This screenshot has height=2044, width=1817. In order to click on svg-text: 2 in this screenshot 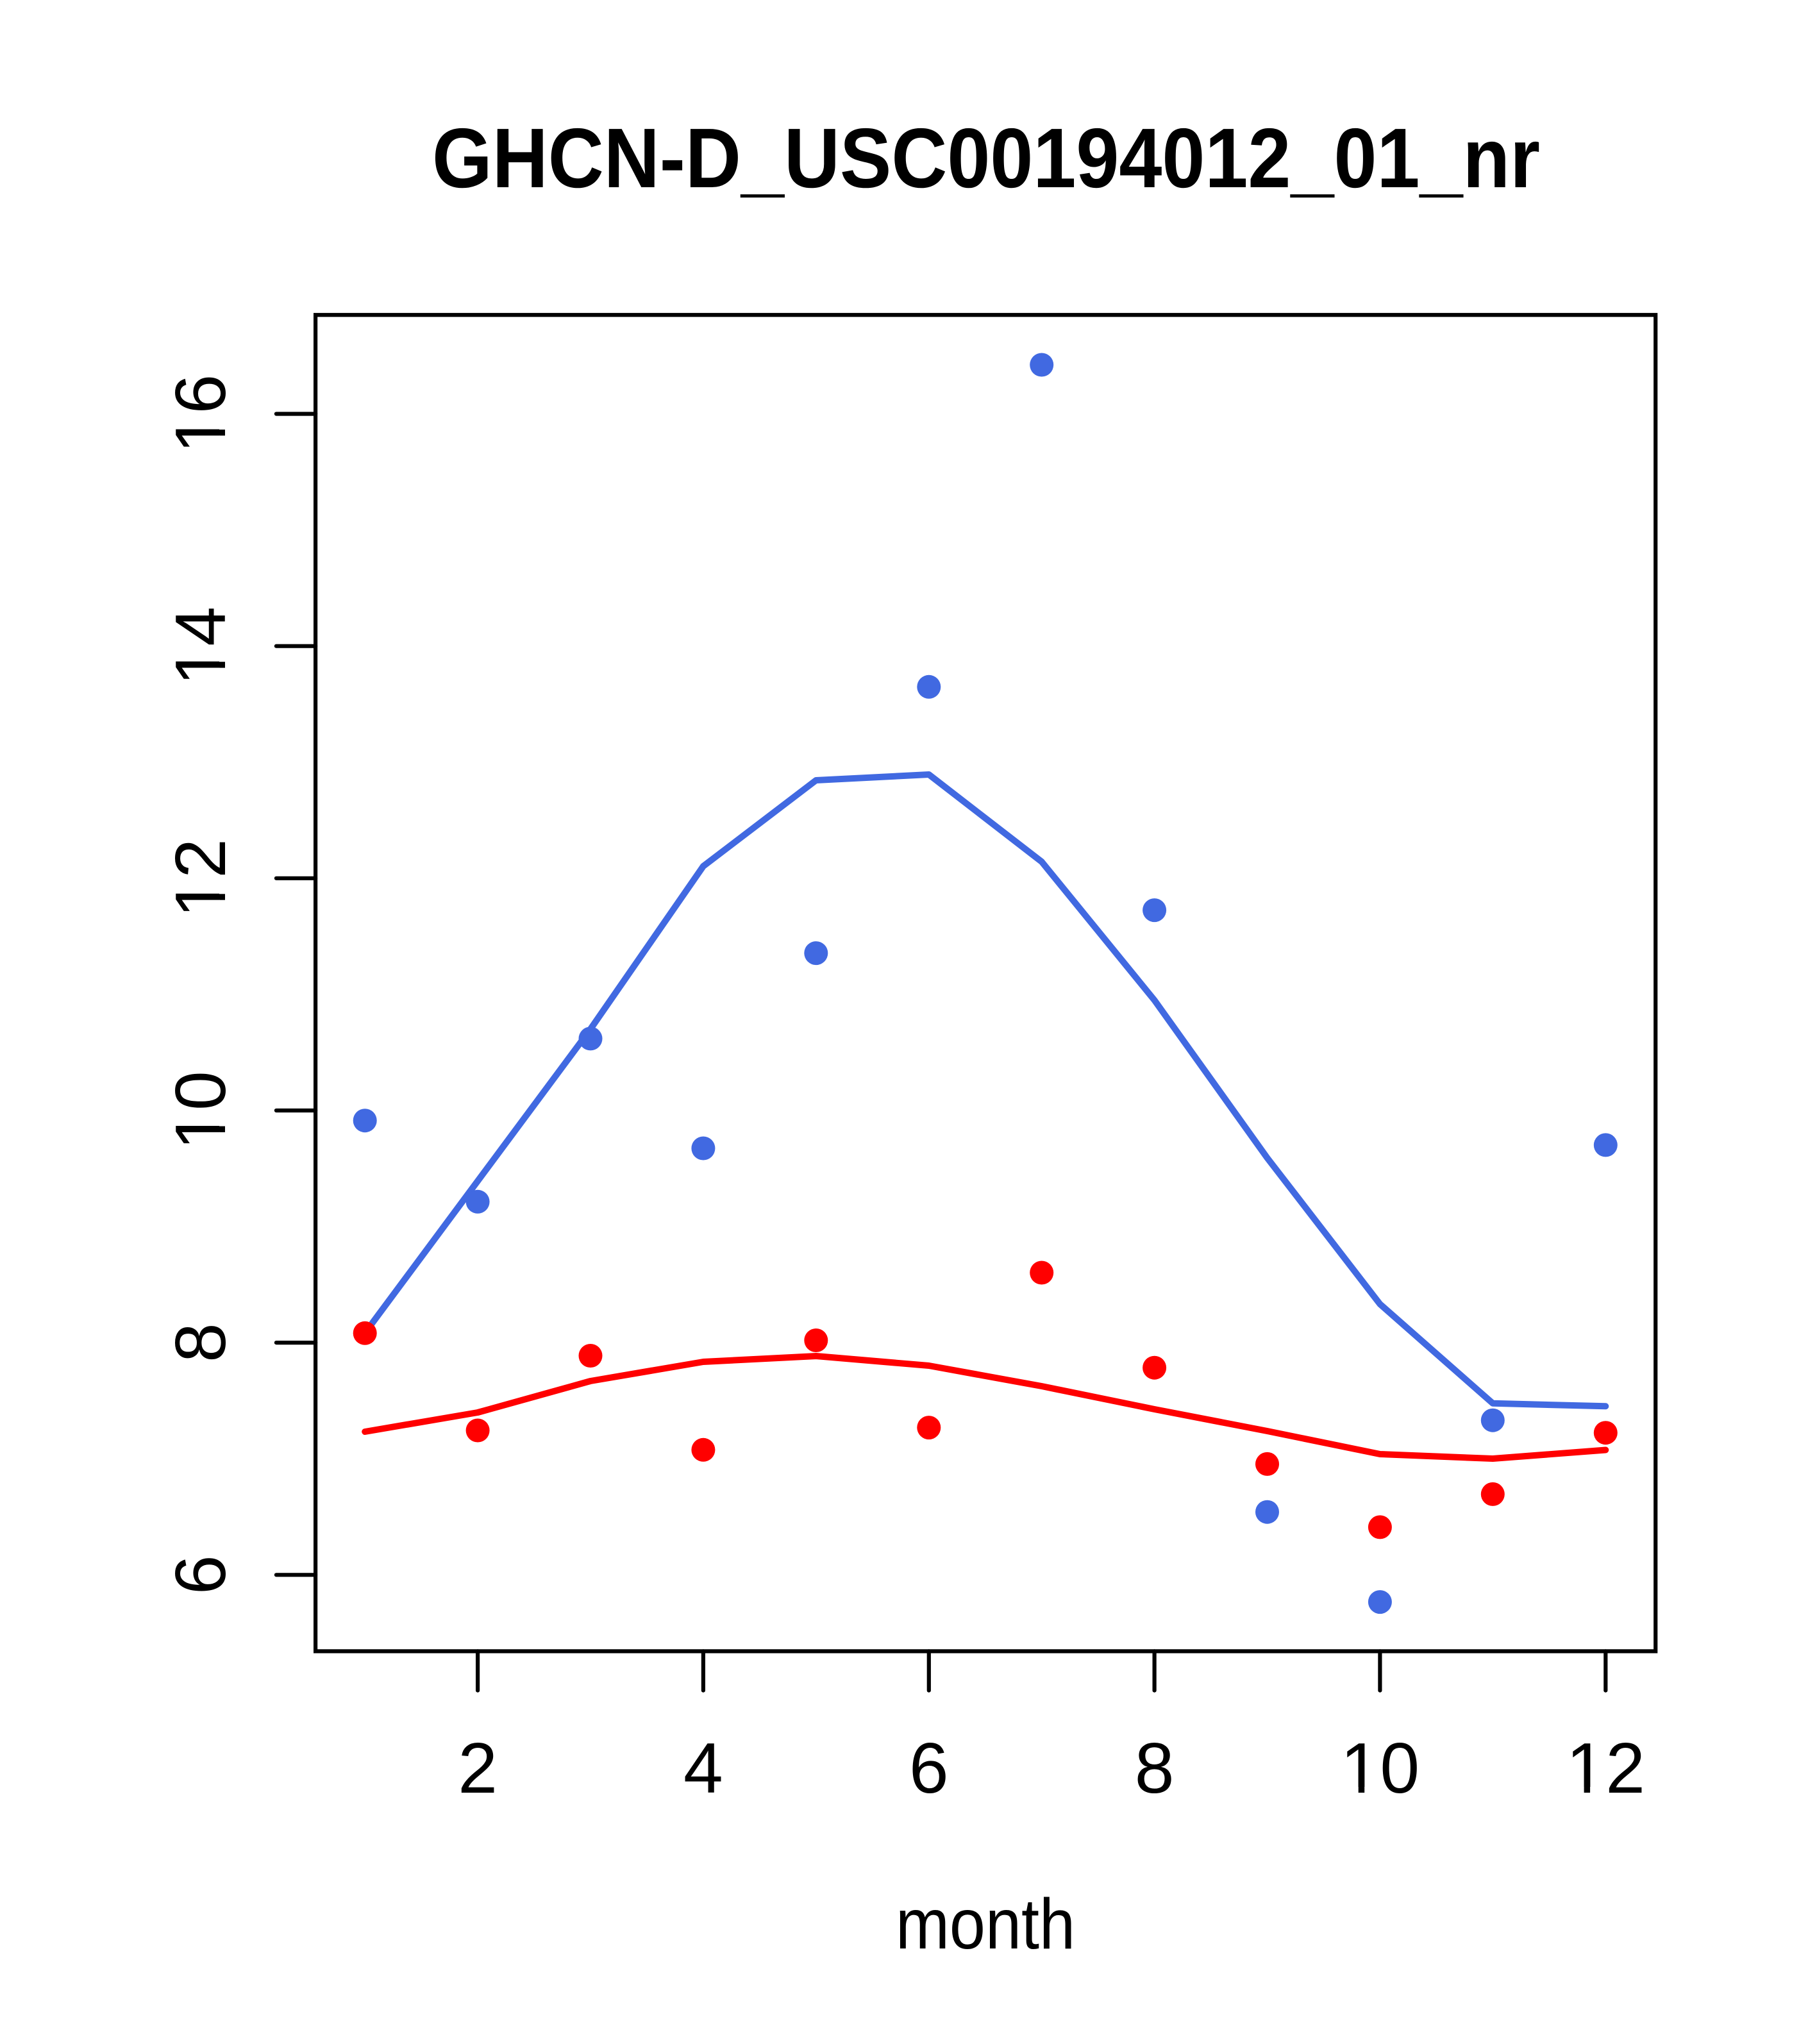, I will do `click(478, 1768)`.